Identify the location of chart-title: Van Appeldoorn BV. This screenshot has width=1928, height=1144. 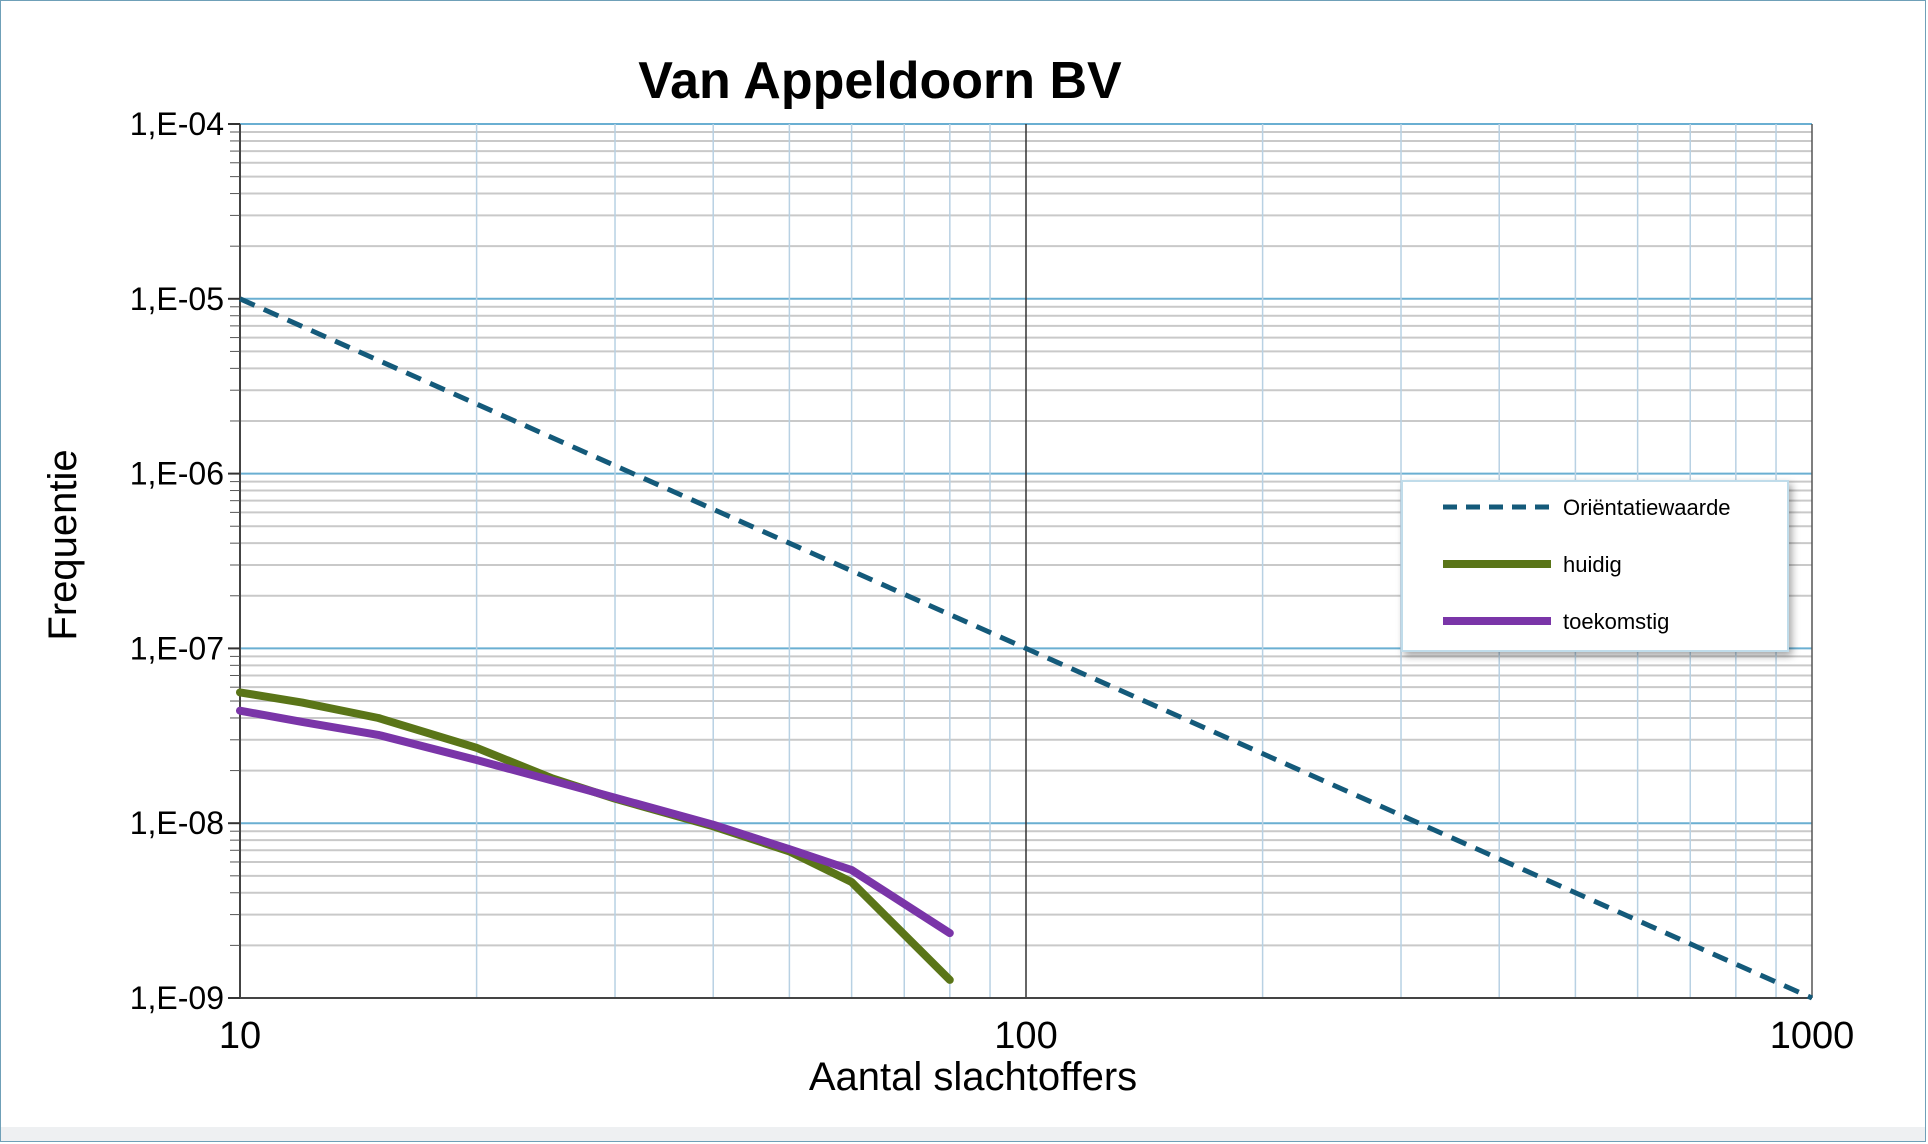
(880, 81).